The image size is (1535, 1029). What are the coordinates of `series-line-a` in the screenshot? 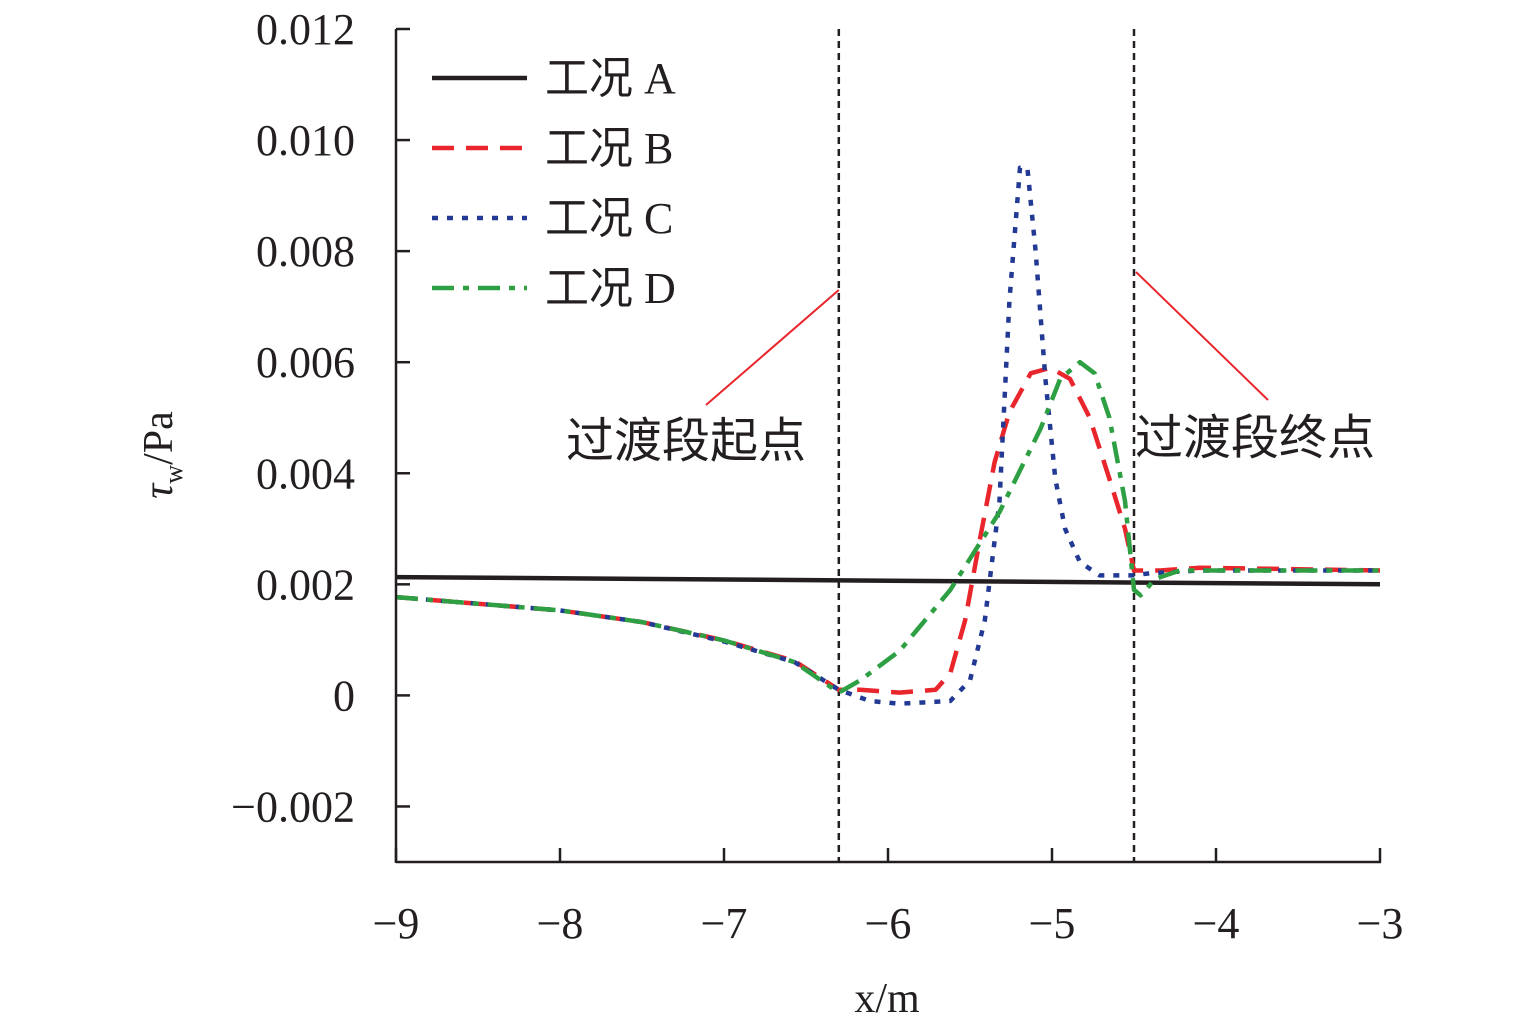 It's located at (888, 580).